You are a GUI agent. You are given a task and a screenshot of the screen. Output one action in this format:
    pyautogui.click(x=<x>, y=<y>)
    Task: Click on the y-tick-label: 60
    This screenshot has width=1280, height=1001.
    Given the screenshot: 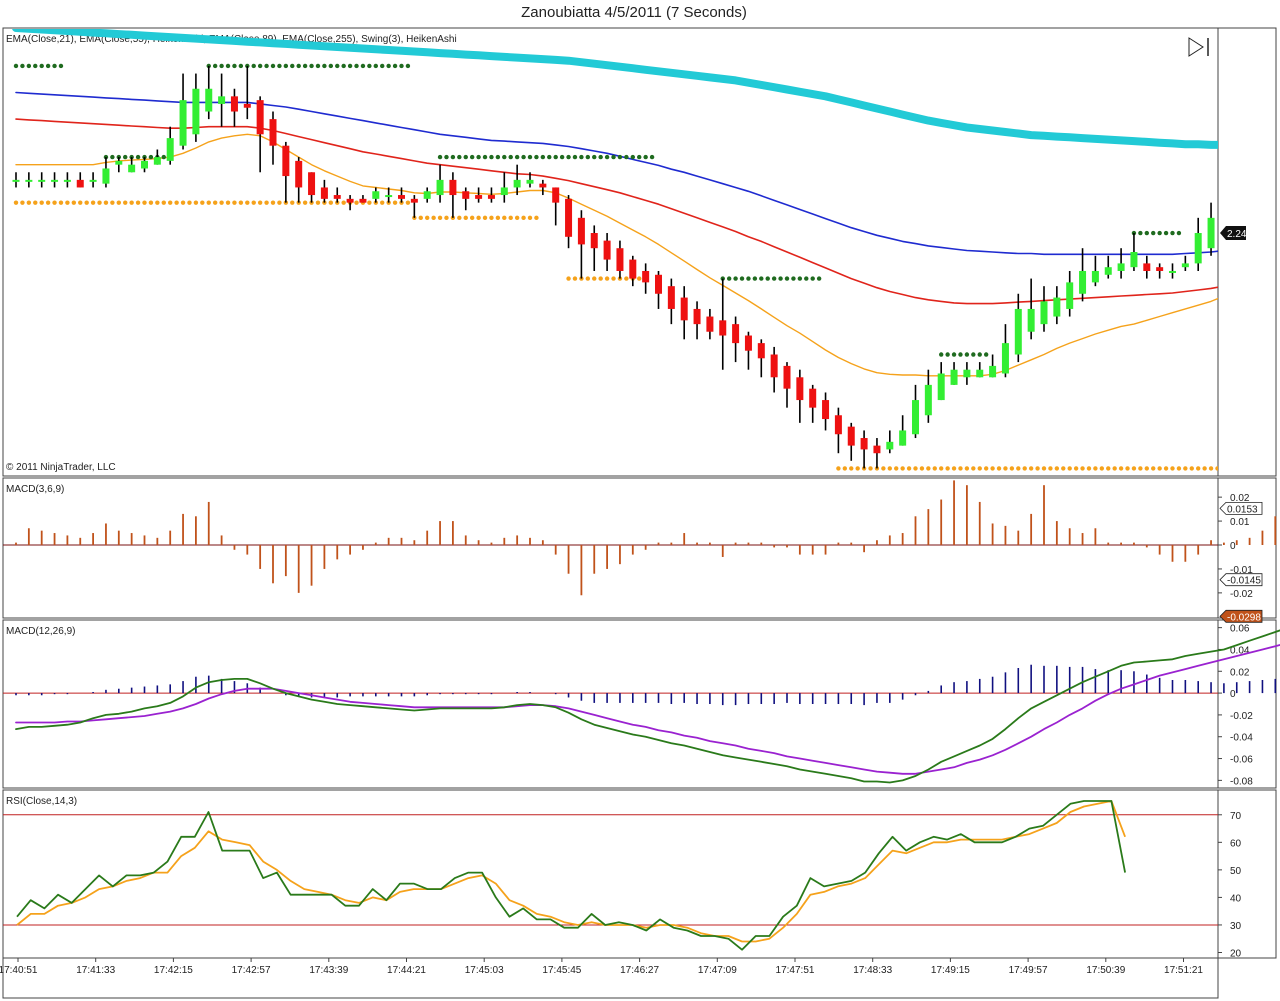 What is the action you would take?
    pyautogui.click(x=1236, y=843)
    